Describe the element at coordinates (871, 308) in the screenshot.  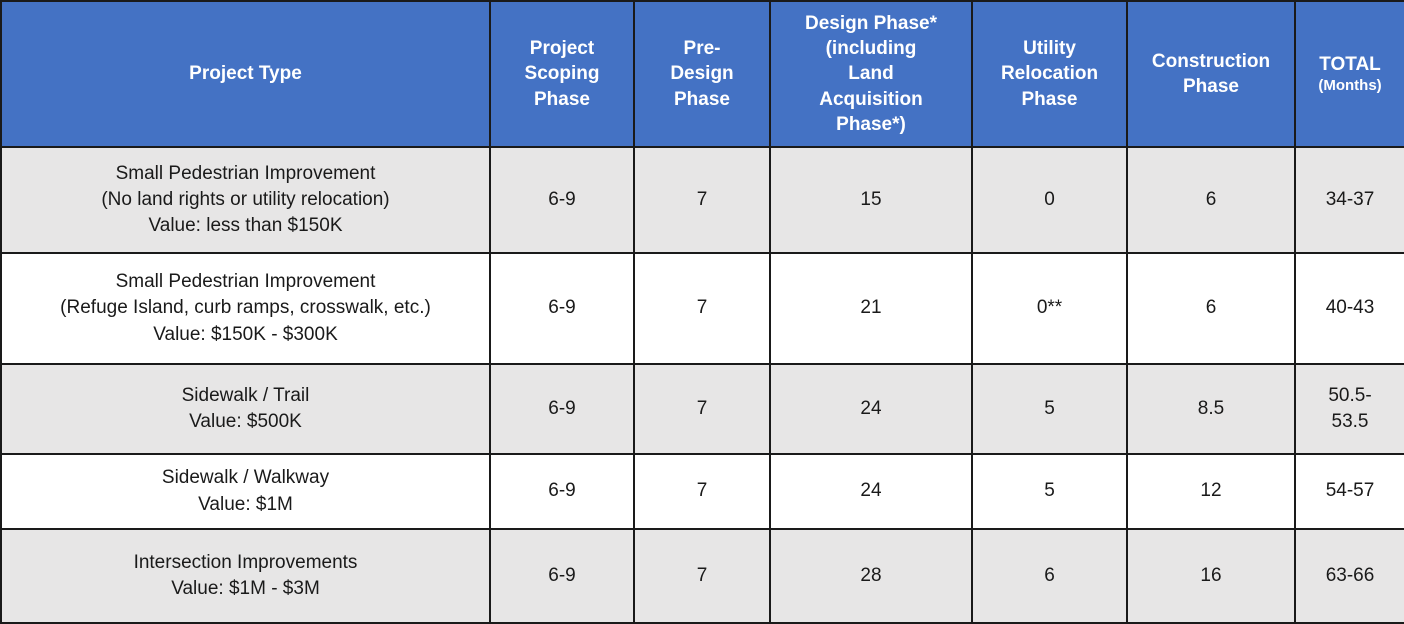
I see `cell-design: 21` at that location.